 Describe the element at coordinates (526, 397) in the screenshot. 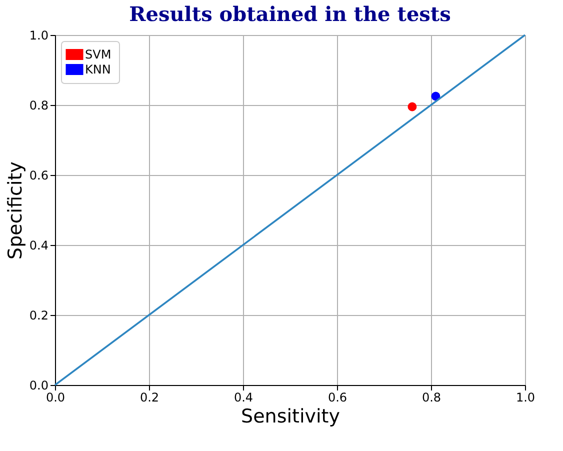

I see `x-tick-label: 1.0` at that location.